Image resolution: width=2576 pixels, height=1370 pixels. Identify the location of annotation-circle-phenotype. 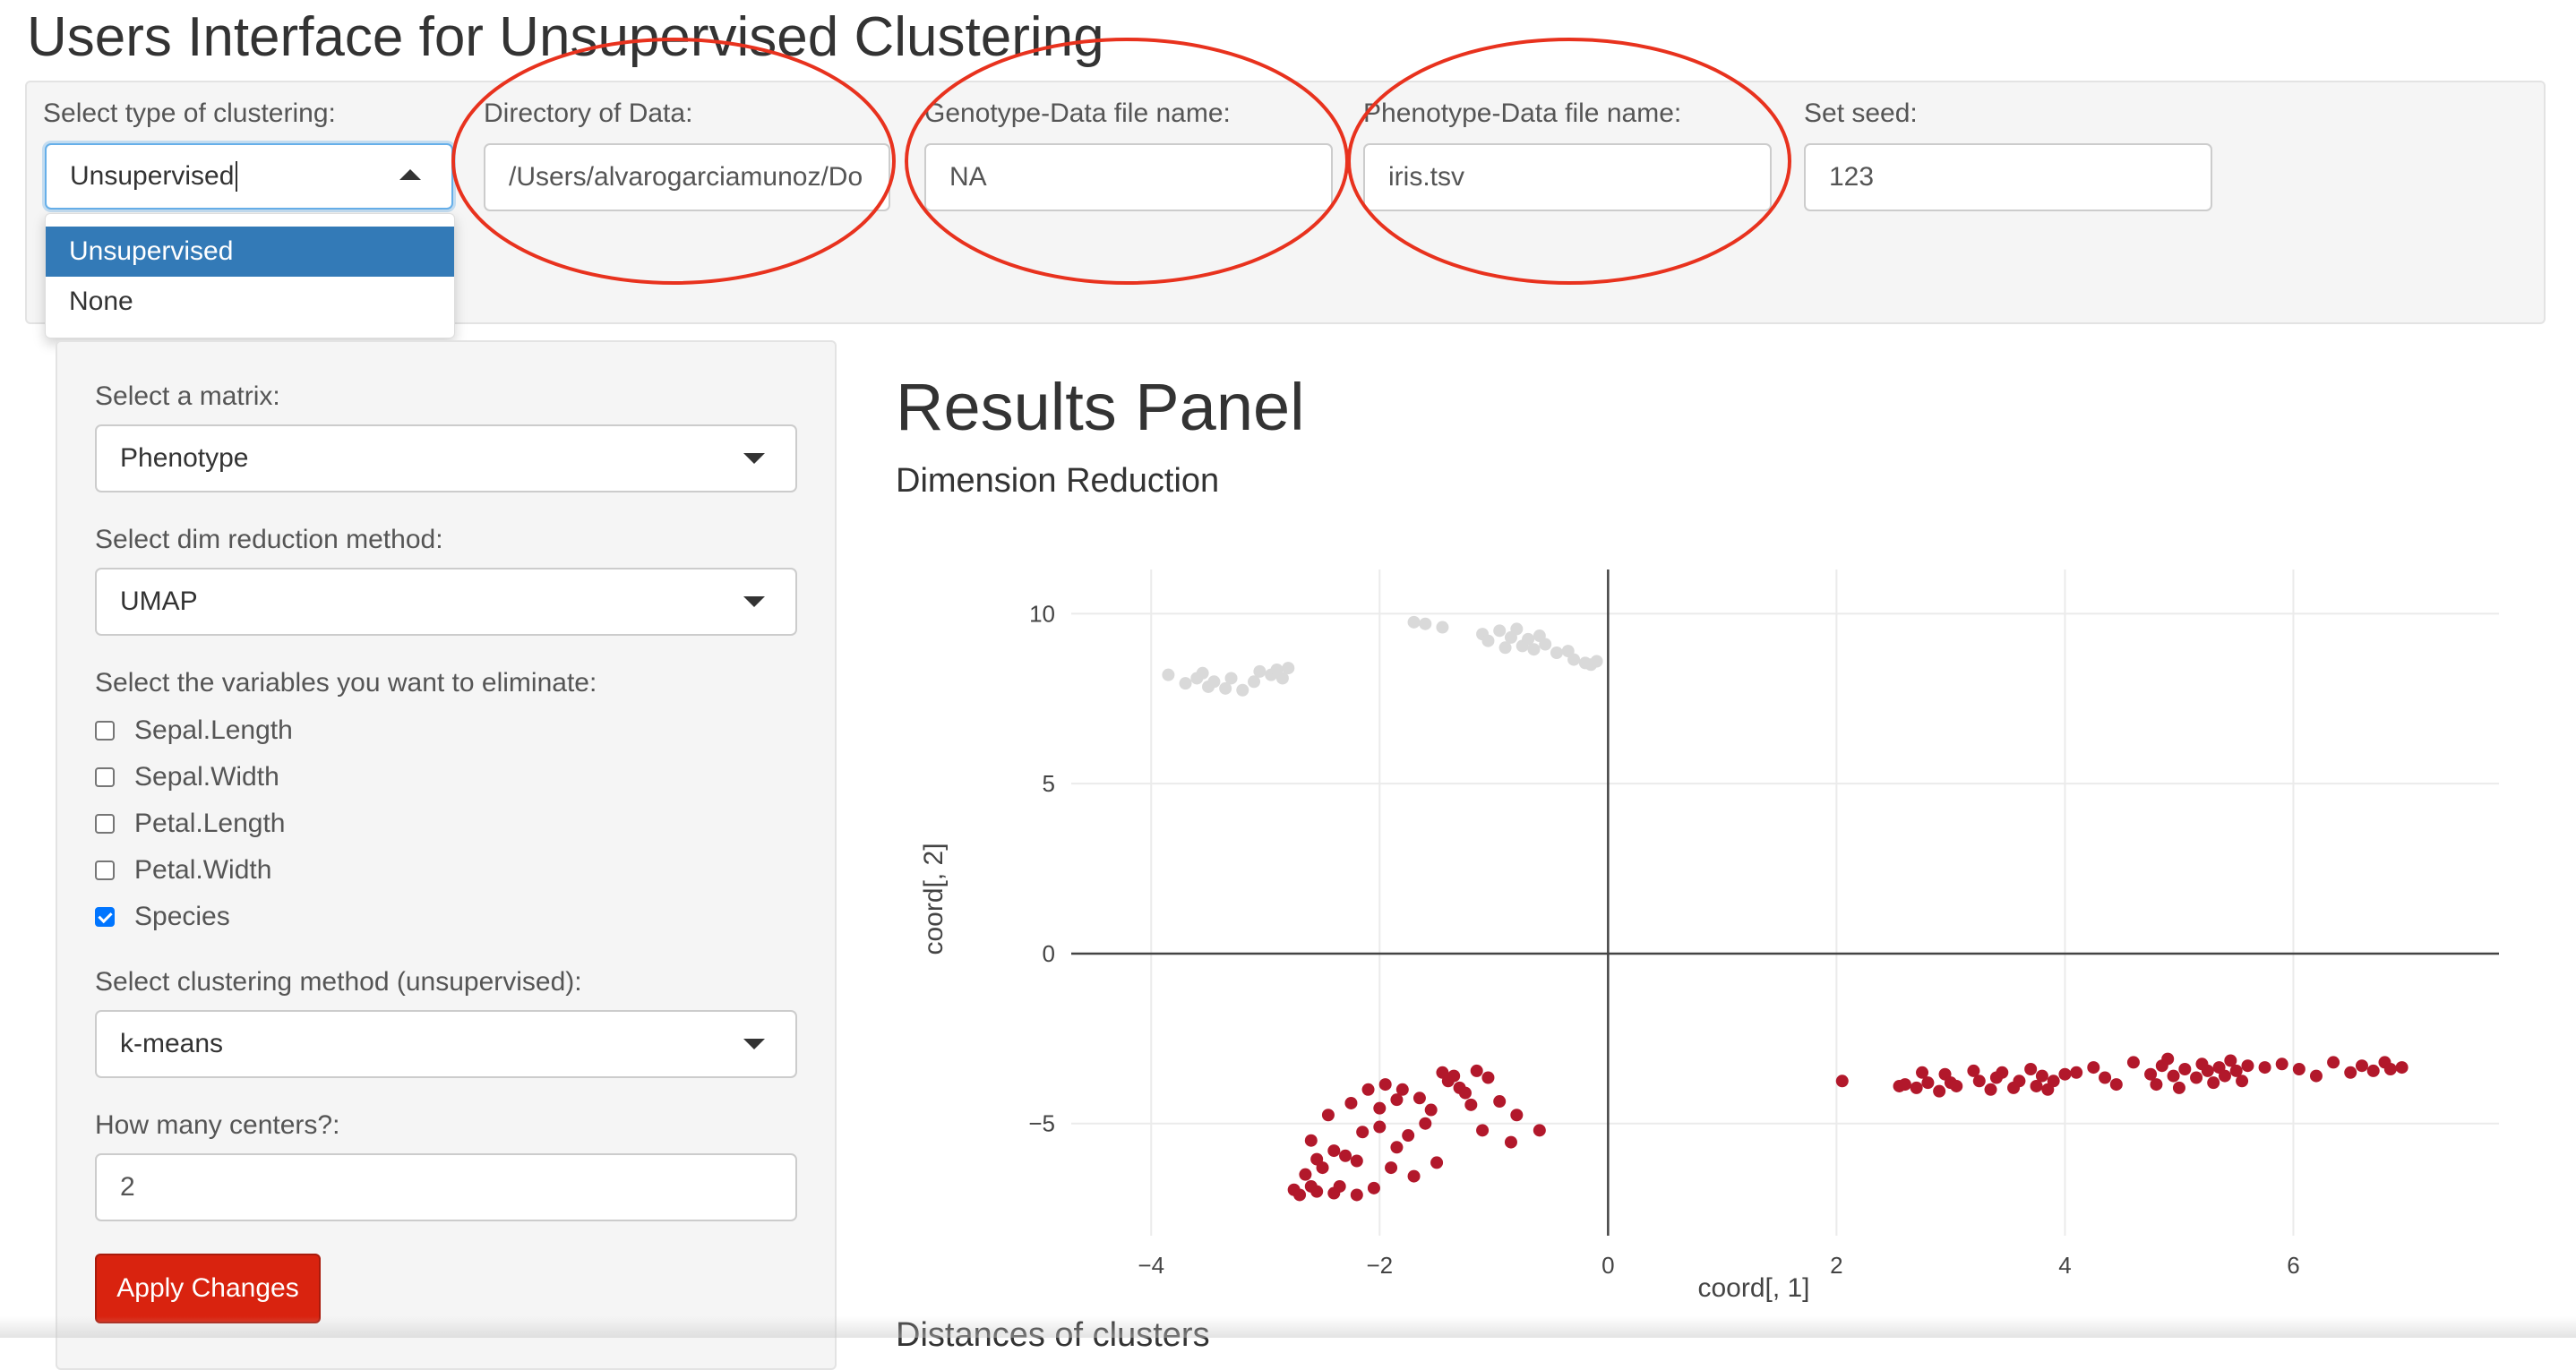
(1569, 161).